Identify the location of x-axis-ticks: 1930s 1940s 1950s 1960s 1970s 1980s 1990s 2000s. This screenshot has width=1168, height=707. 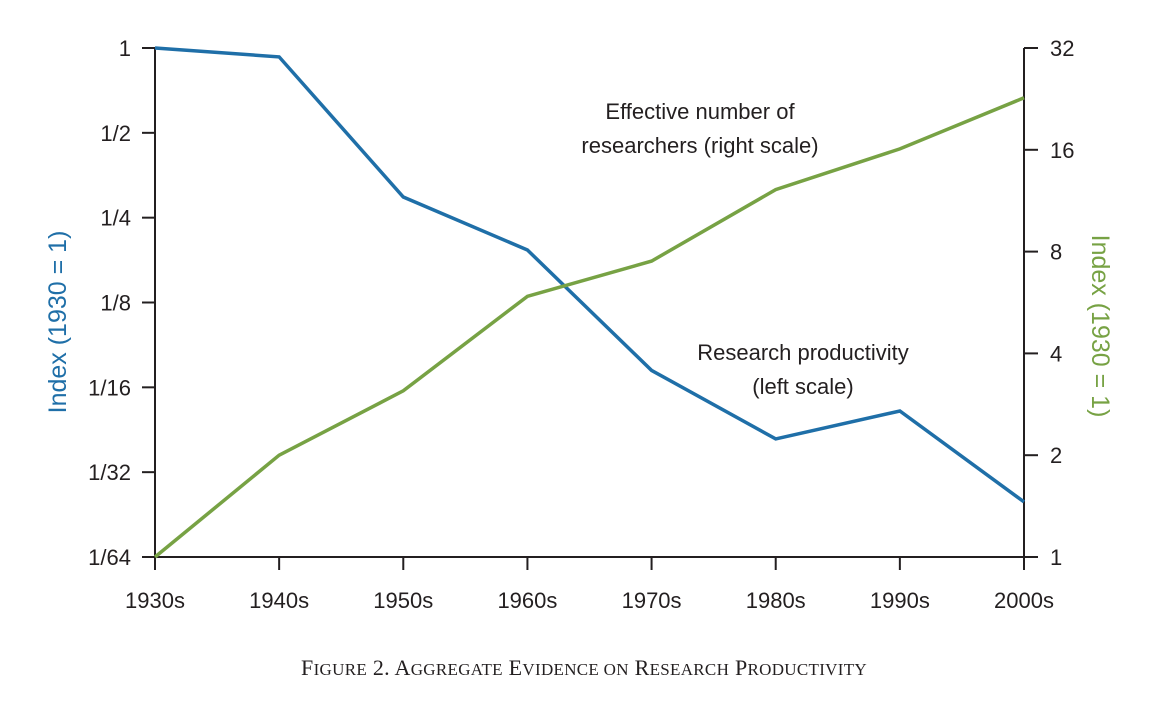
(589, 585).